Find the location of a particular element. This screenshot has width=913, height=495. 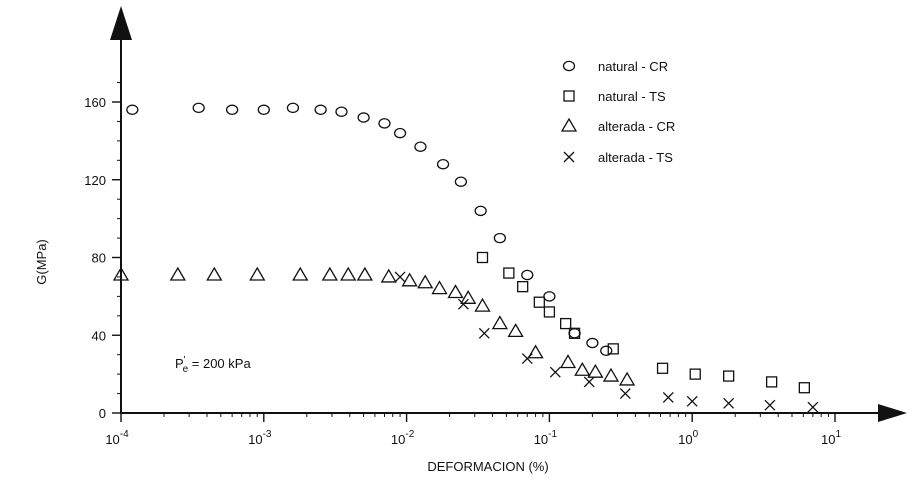

y-tick-label: 40 is located at coordinates (99, 335).